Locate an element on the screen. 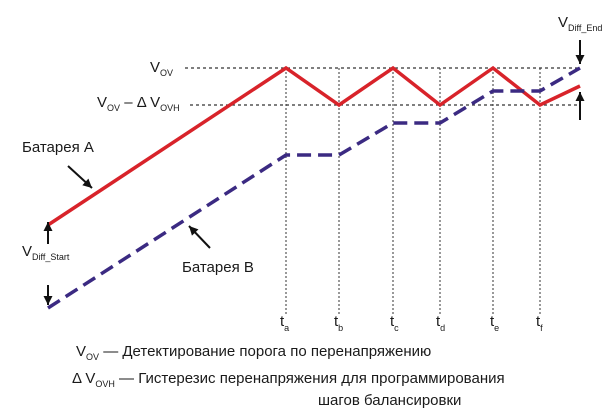  vov-minus-dvovh-label: VOV – Δ VOVH is located at coordinates (138, 103).